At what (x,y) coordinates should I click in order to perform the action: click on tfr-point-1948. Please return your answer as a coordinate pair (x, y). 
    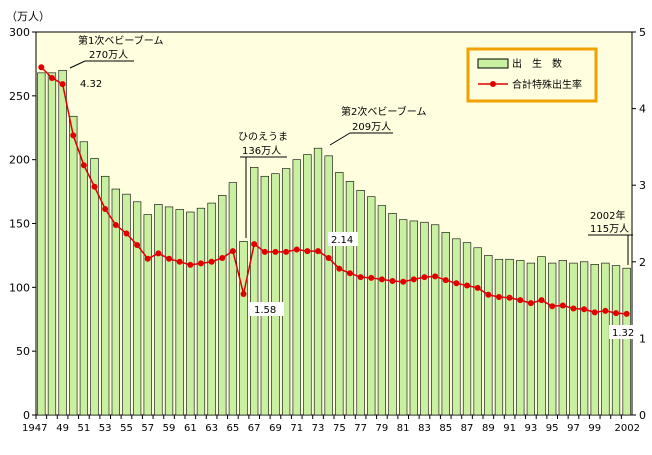
    Looking at the image, I should click on (51, 77).